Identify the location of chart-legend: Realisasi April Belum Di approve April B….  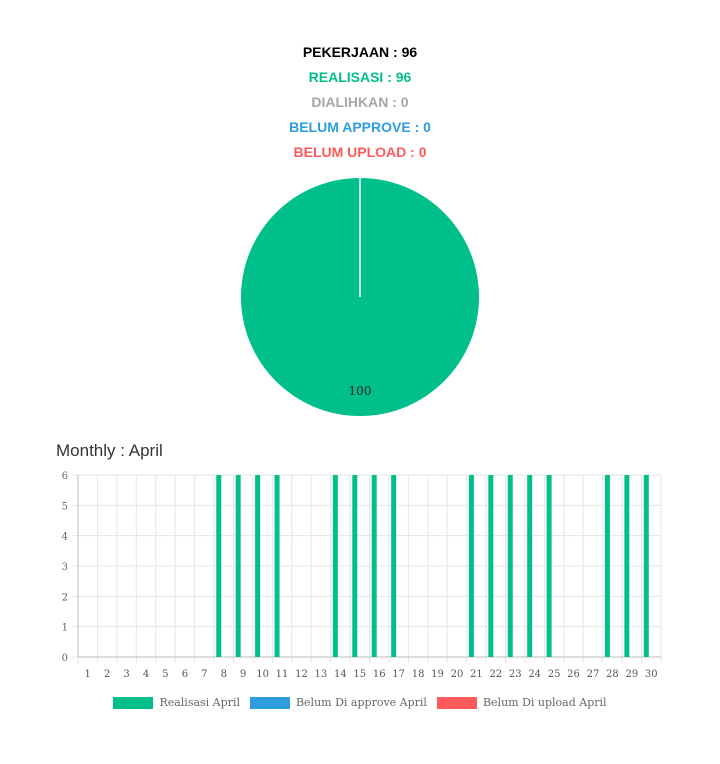
(360, 702).